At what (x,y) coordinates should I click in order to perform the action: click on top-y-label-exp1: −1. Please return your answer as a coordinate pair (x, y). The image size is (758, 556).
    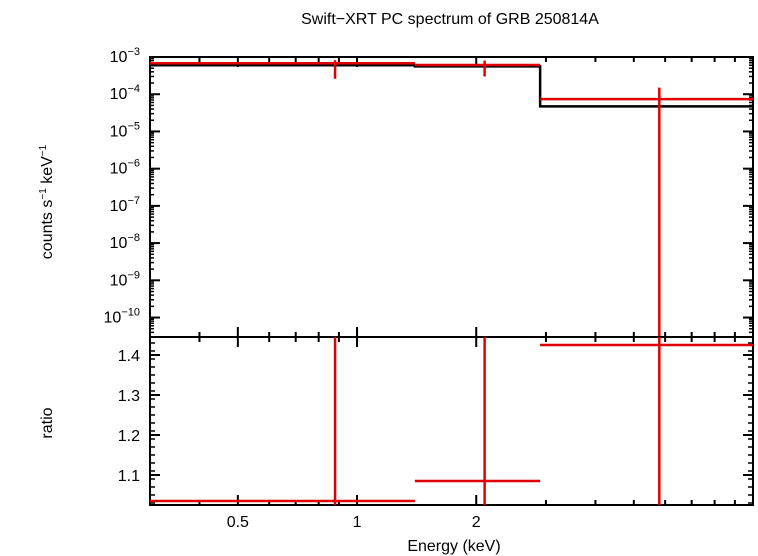
    Looking at the image, I should click on (43, 194).